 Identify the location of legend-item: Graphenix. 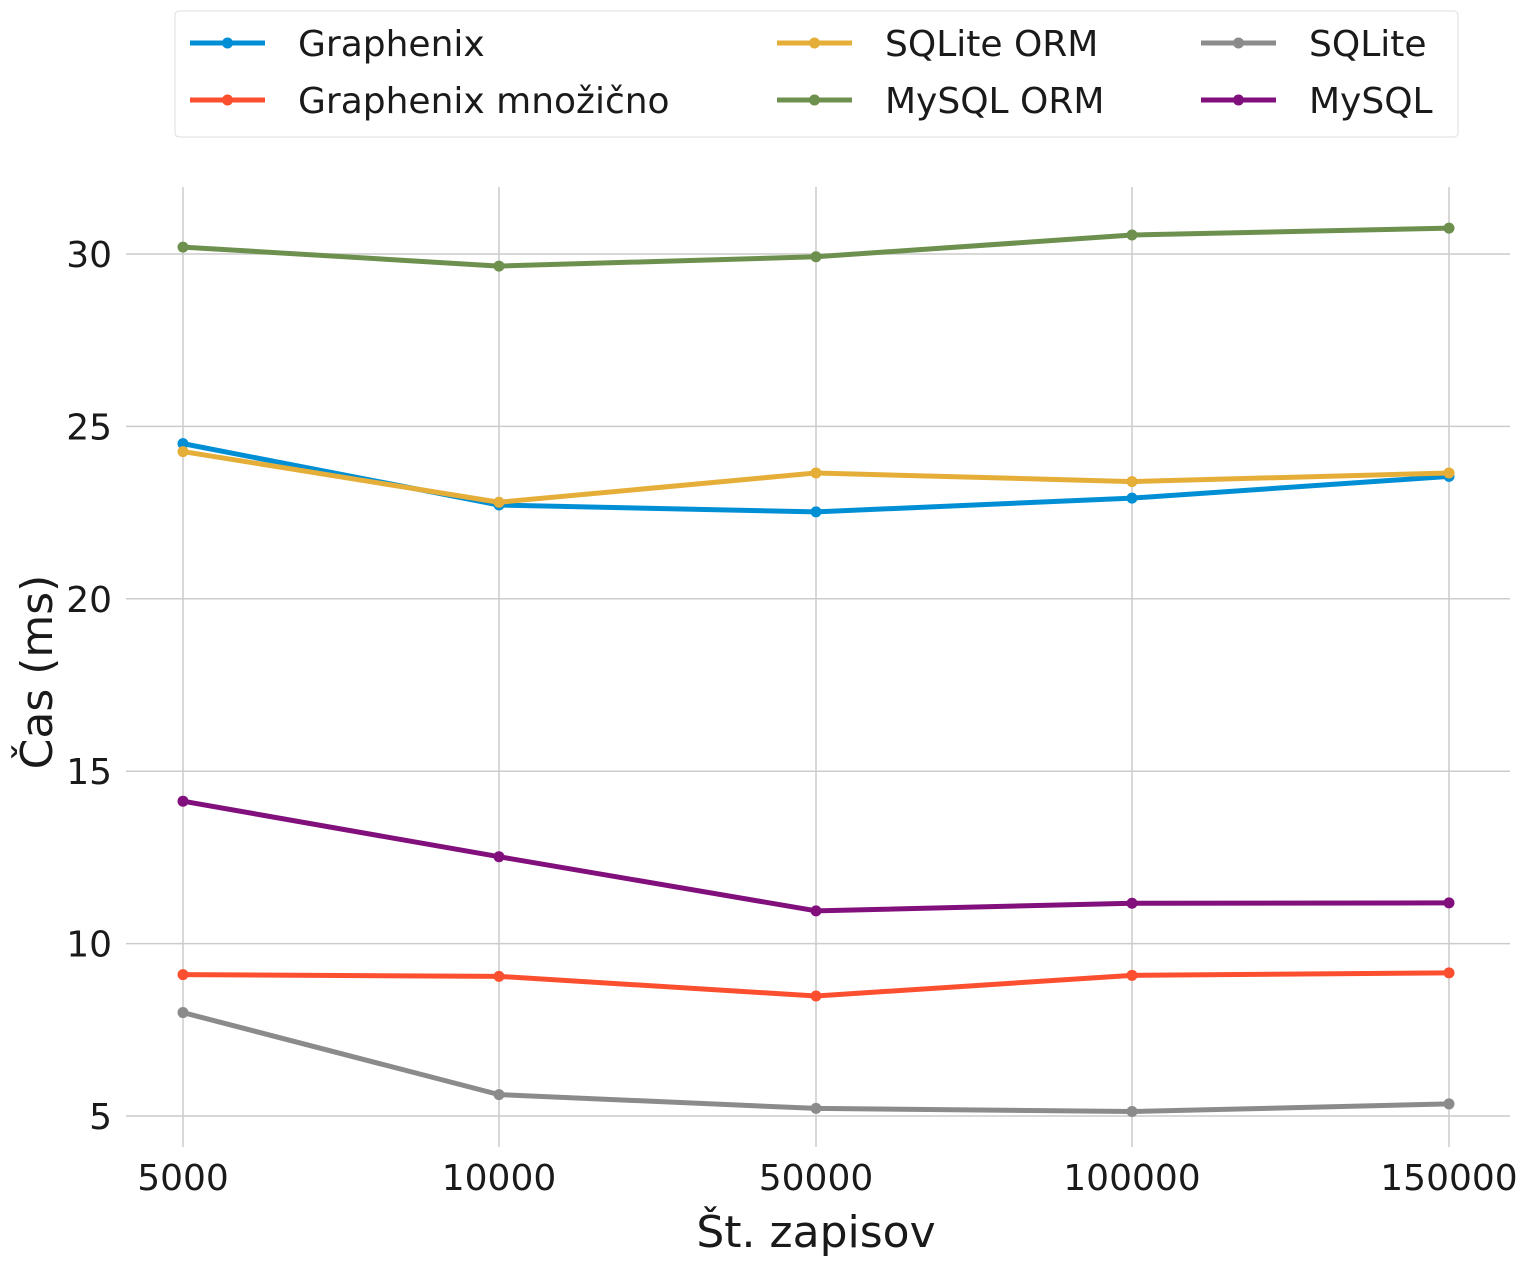
(337, 44).